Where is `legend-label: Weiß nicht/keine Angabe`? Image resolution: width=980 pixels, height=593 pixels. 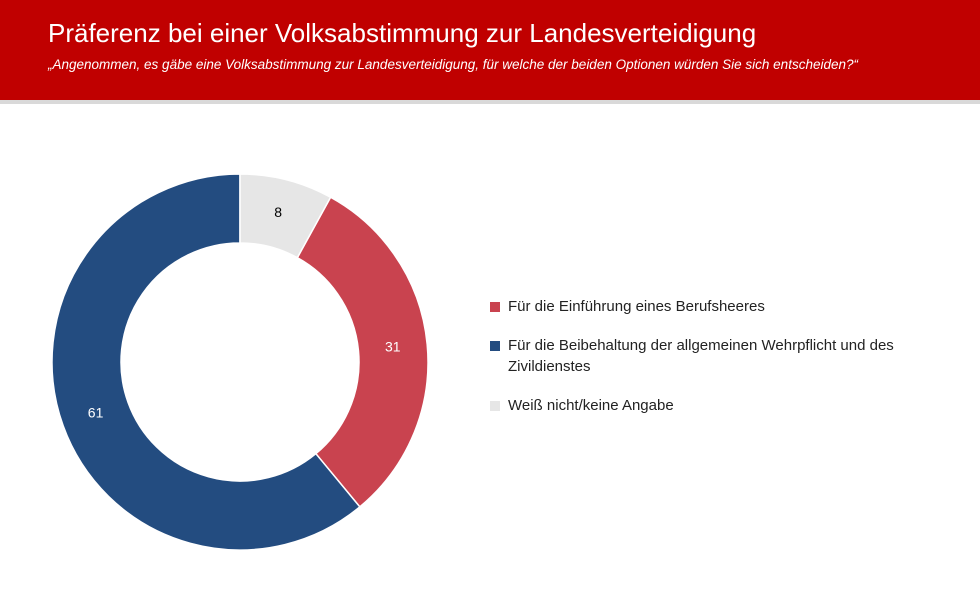 legend-label: Weiß nicht/keine Angabe is located at coordinates (591, 405).